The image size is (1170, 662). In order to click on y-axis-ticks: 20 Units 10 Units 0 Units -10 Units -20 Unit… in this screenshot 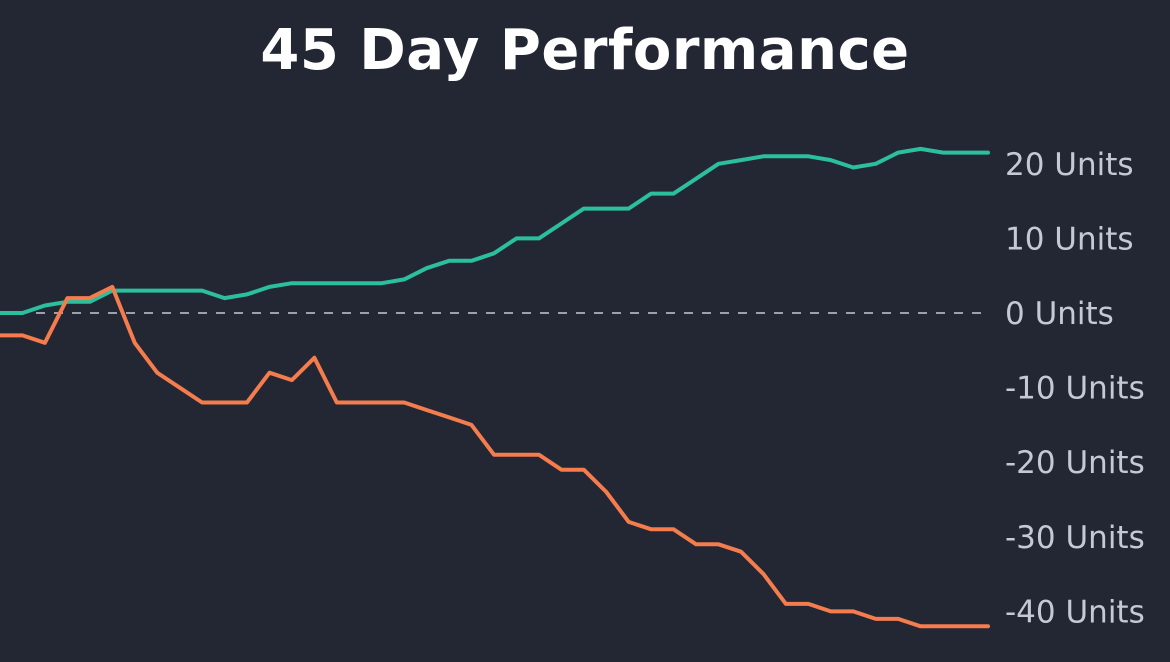, I will do `click(1075, 389)`.